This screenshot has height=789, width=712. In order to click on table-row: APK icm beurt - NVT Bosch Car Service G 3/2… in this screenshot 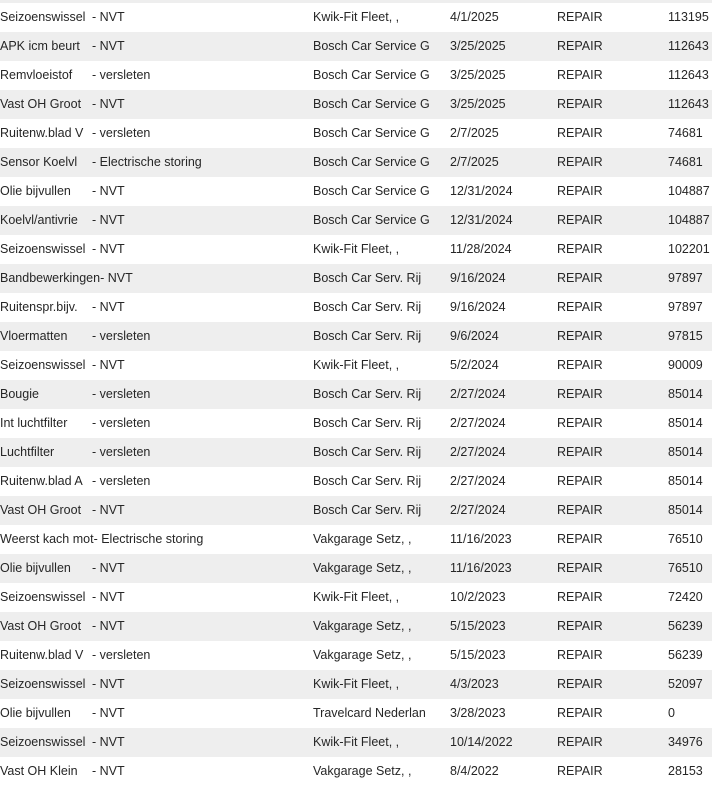, I will do `click(356, 46)`.